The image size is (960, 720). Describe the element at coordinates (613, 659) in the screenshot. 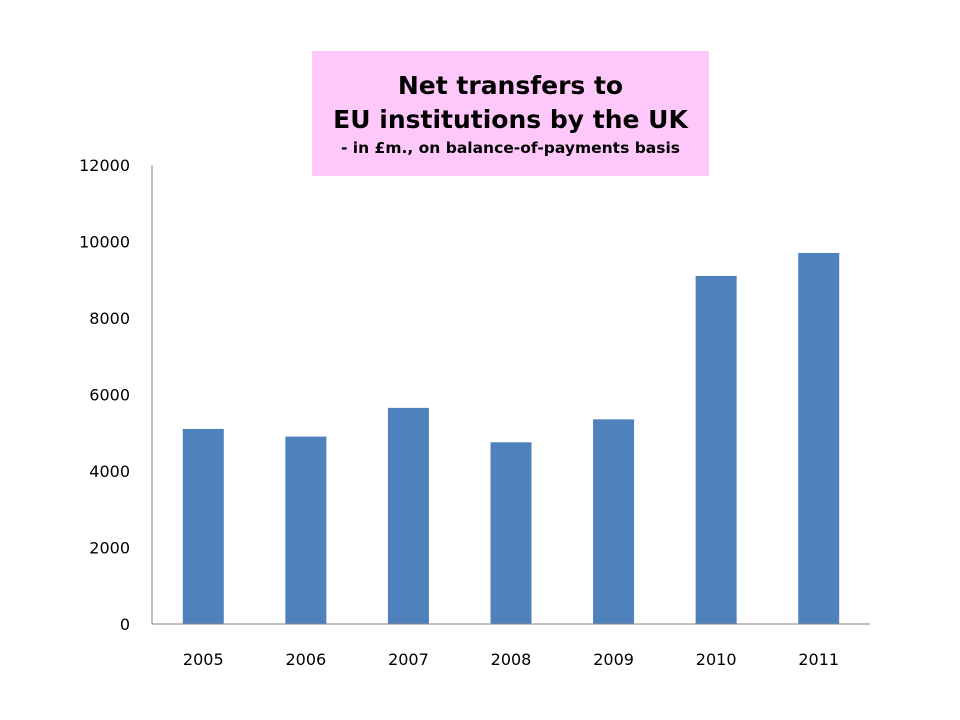

I see `x-tick-label: 2009` at that location.